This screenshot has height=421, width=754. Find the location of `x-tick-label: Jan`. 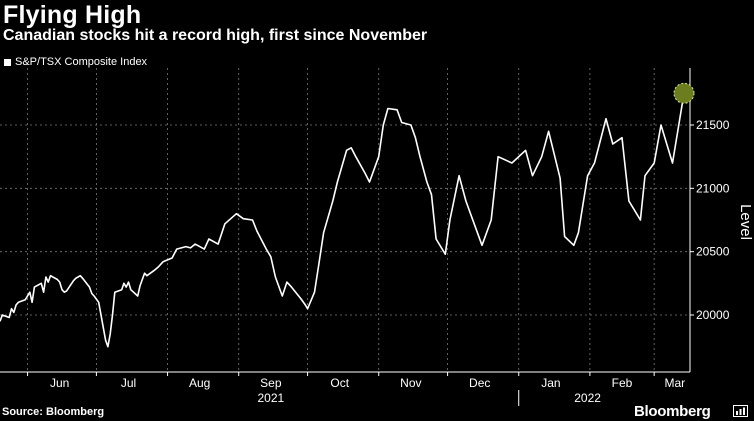

x-tick-label: Jan is located at coordinates (550, 383).